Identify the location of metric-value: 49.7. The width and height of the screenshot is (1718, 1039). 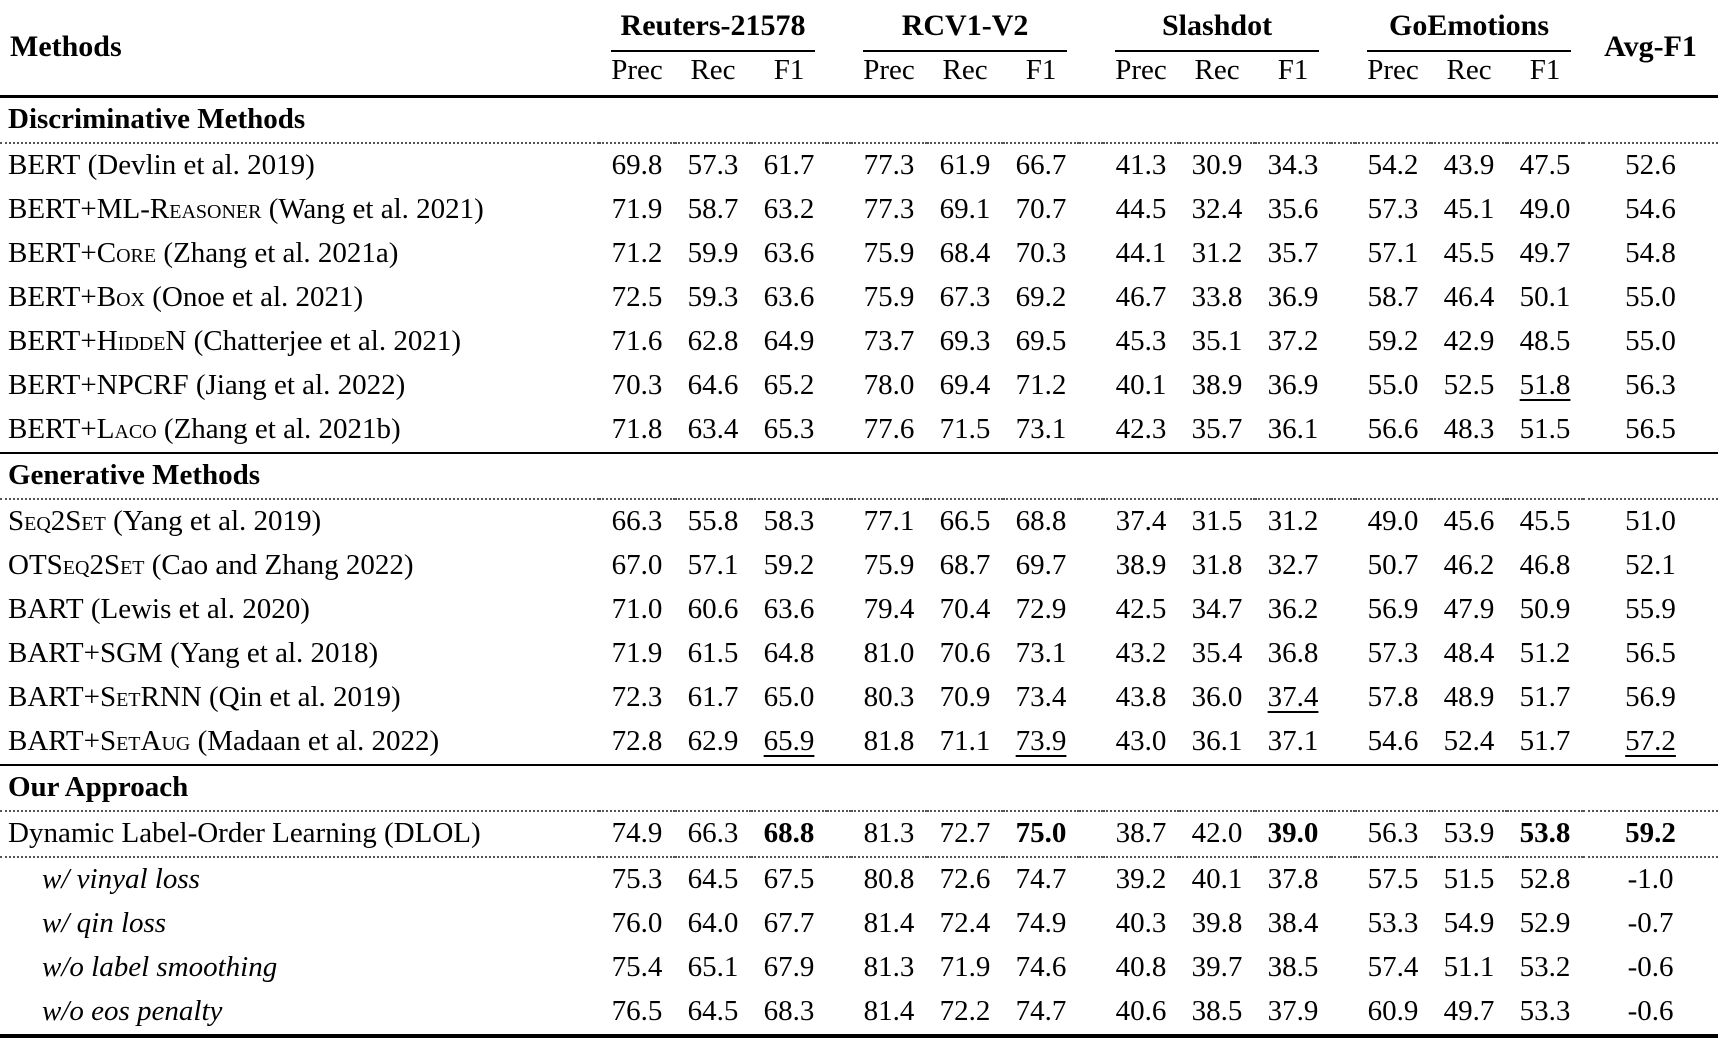
(1469, 1011).